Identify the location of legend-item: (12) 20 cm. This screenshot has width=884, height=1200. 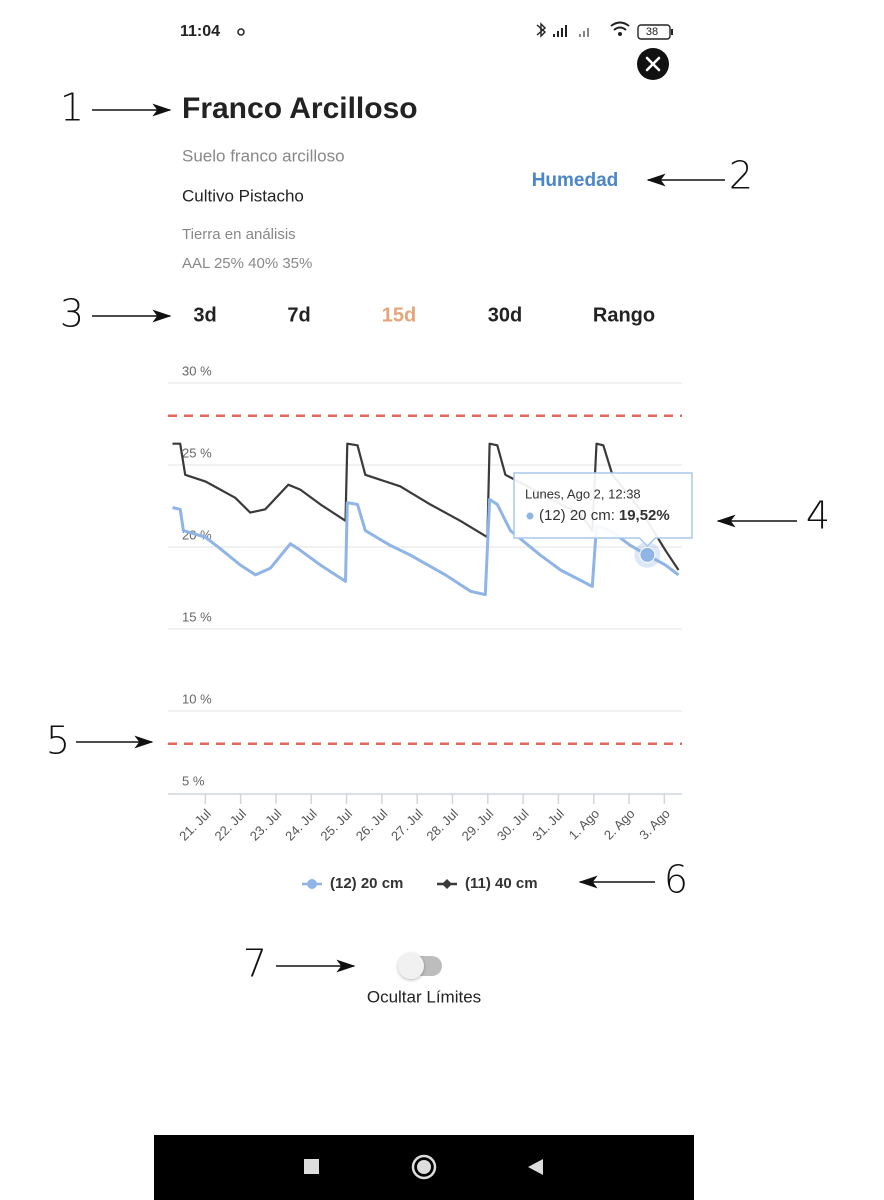
(352, 883).